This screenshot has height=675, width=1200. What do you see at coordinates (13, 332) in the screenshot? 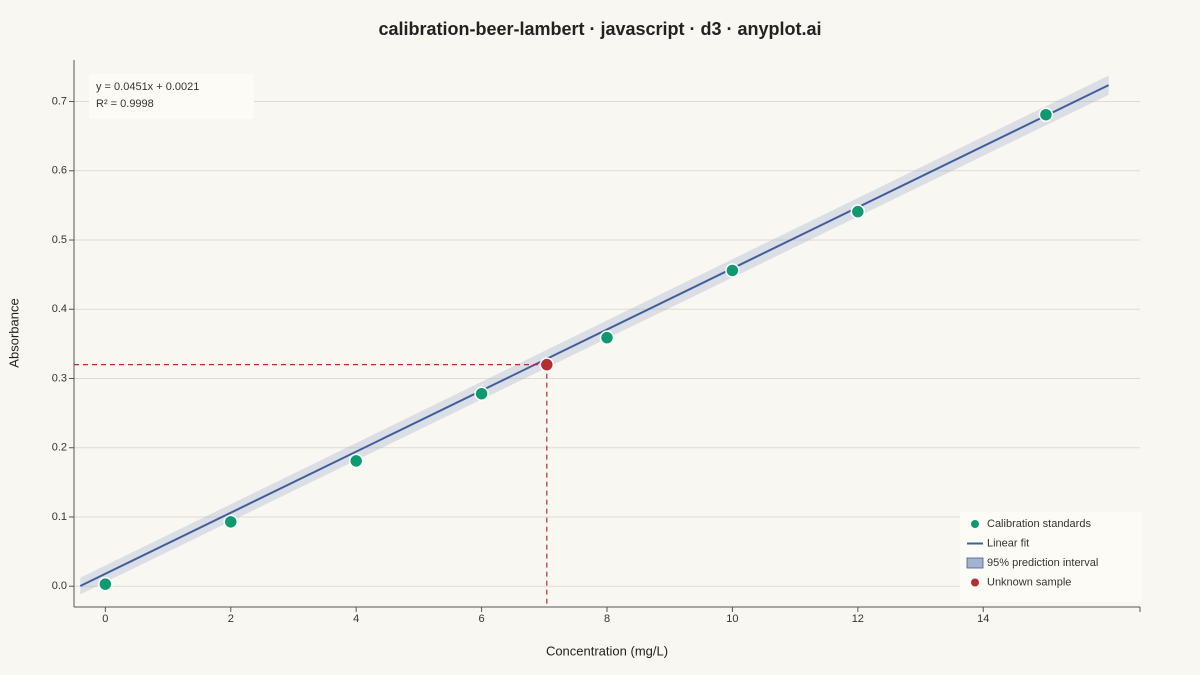
I see `y-axis-title: Absorbance` at bounding box center [13, 332].